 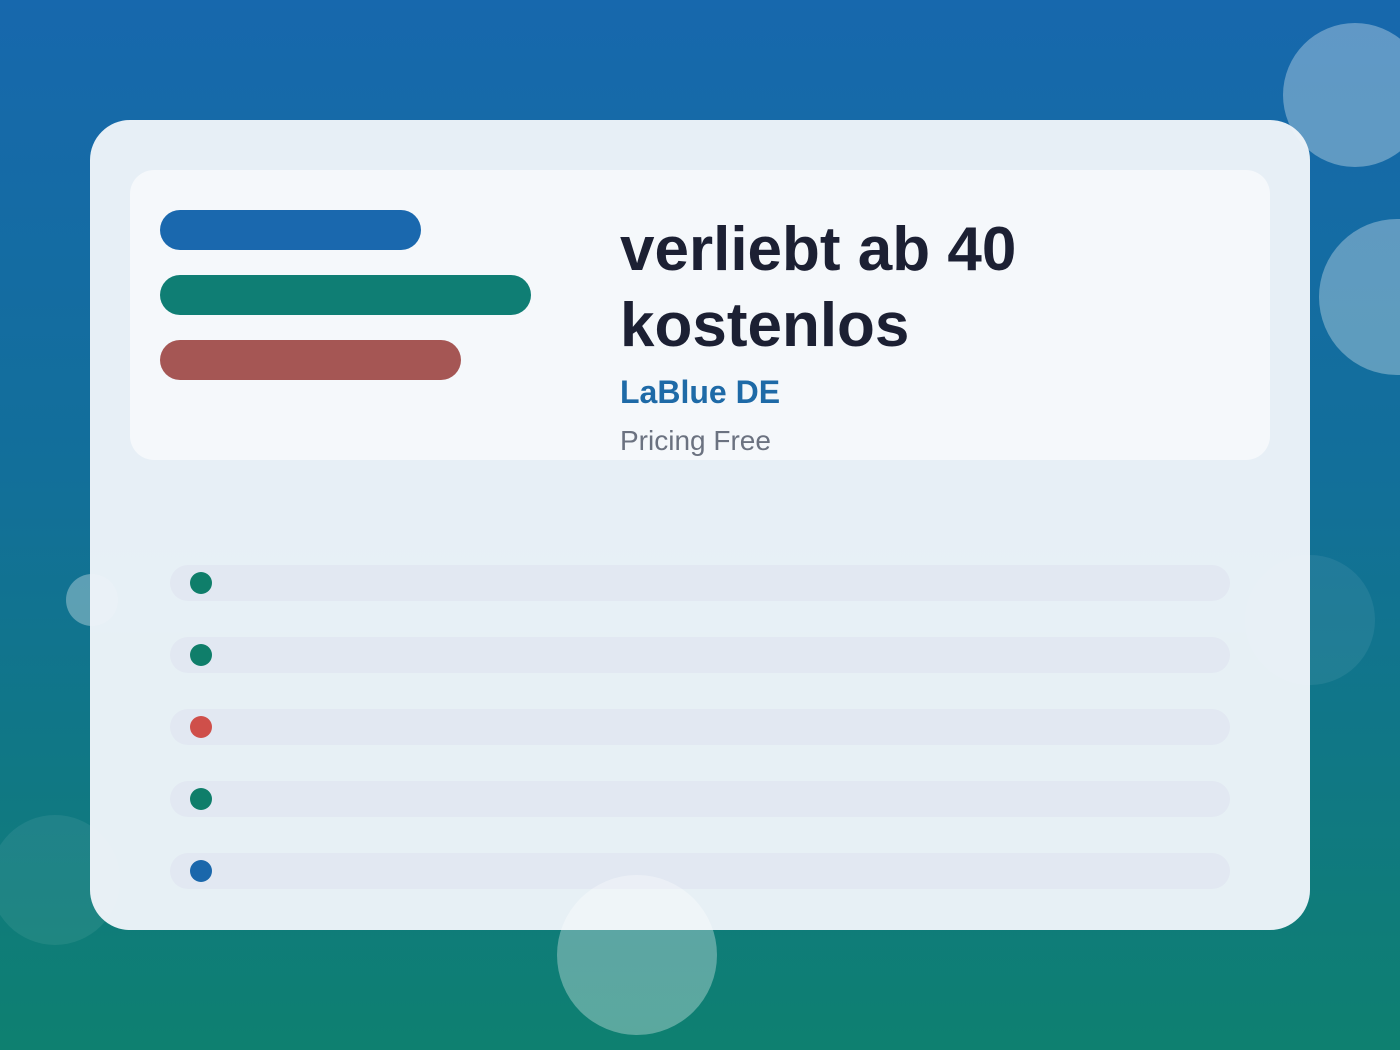 What do you see at coordinates (695, 440) in the screenshot?
I see `pricing: Pricing Free` at bounding box center [695, 440].